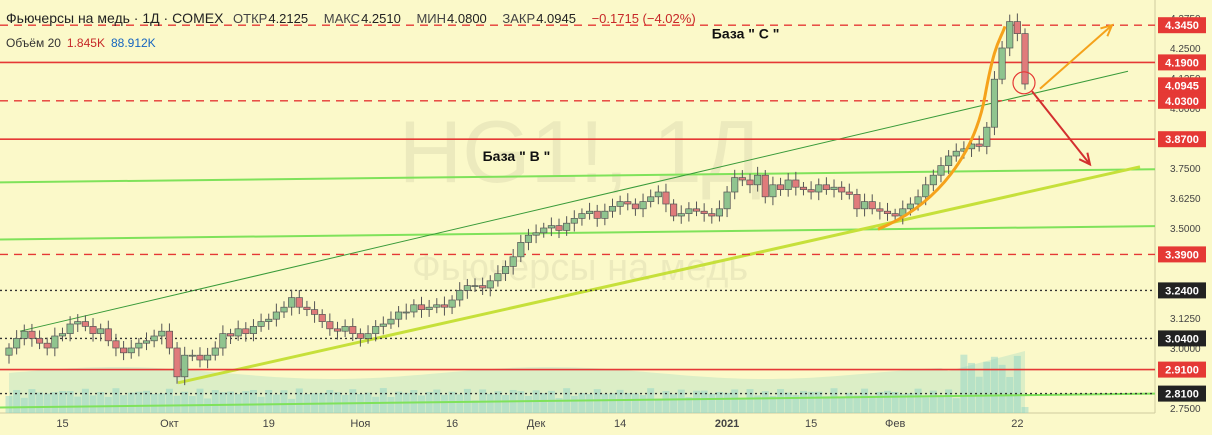 This screenshot has width=1212, height=435. What do you see at coordinates (539, 18) in the screenshot?
I see `close-value: ЗАКР4.0945` at bounding box center [539, 18].